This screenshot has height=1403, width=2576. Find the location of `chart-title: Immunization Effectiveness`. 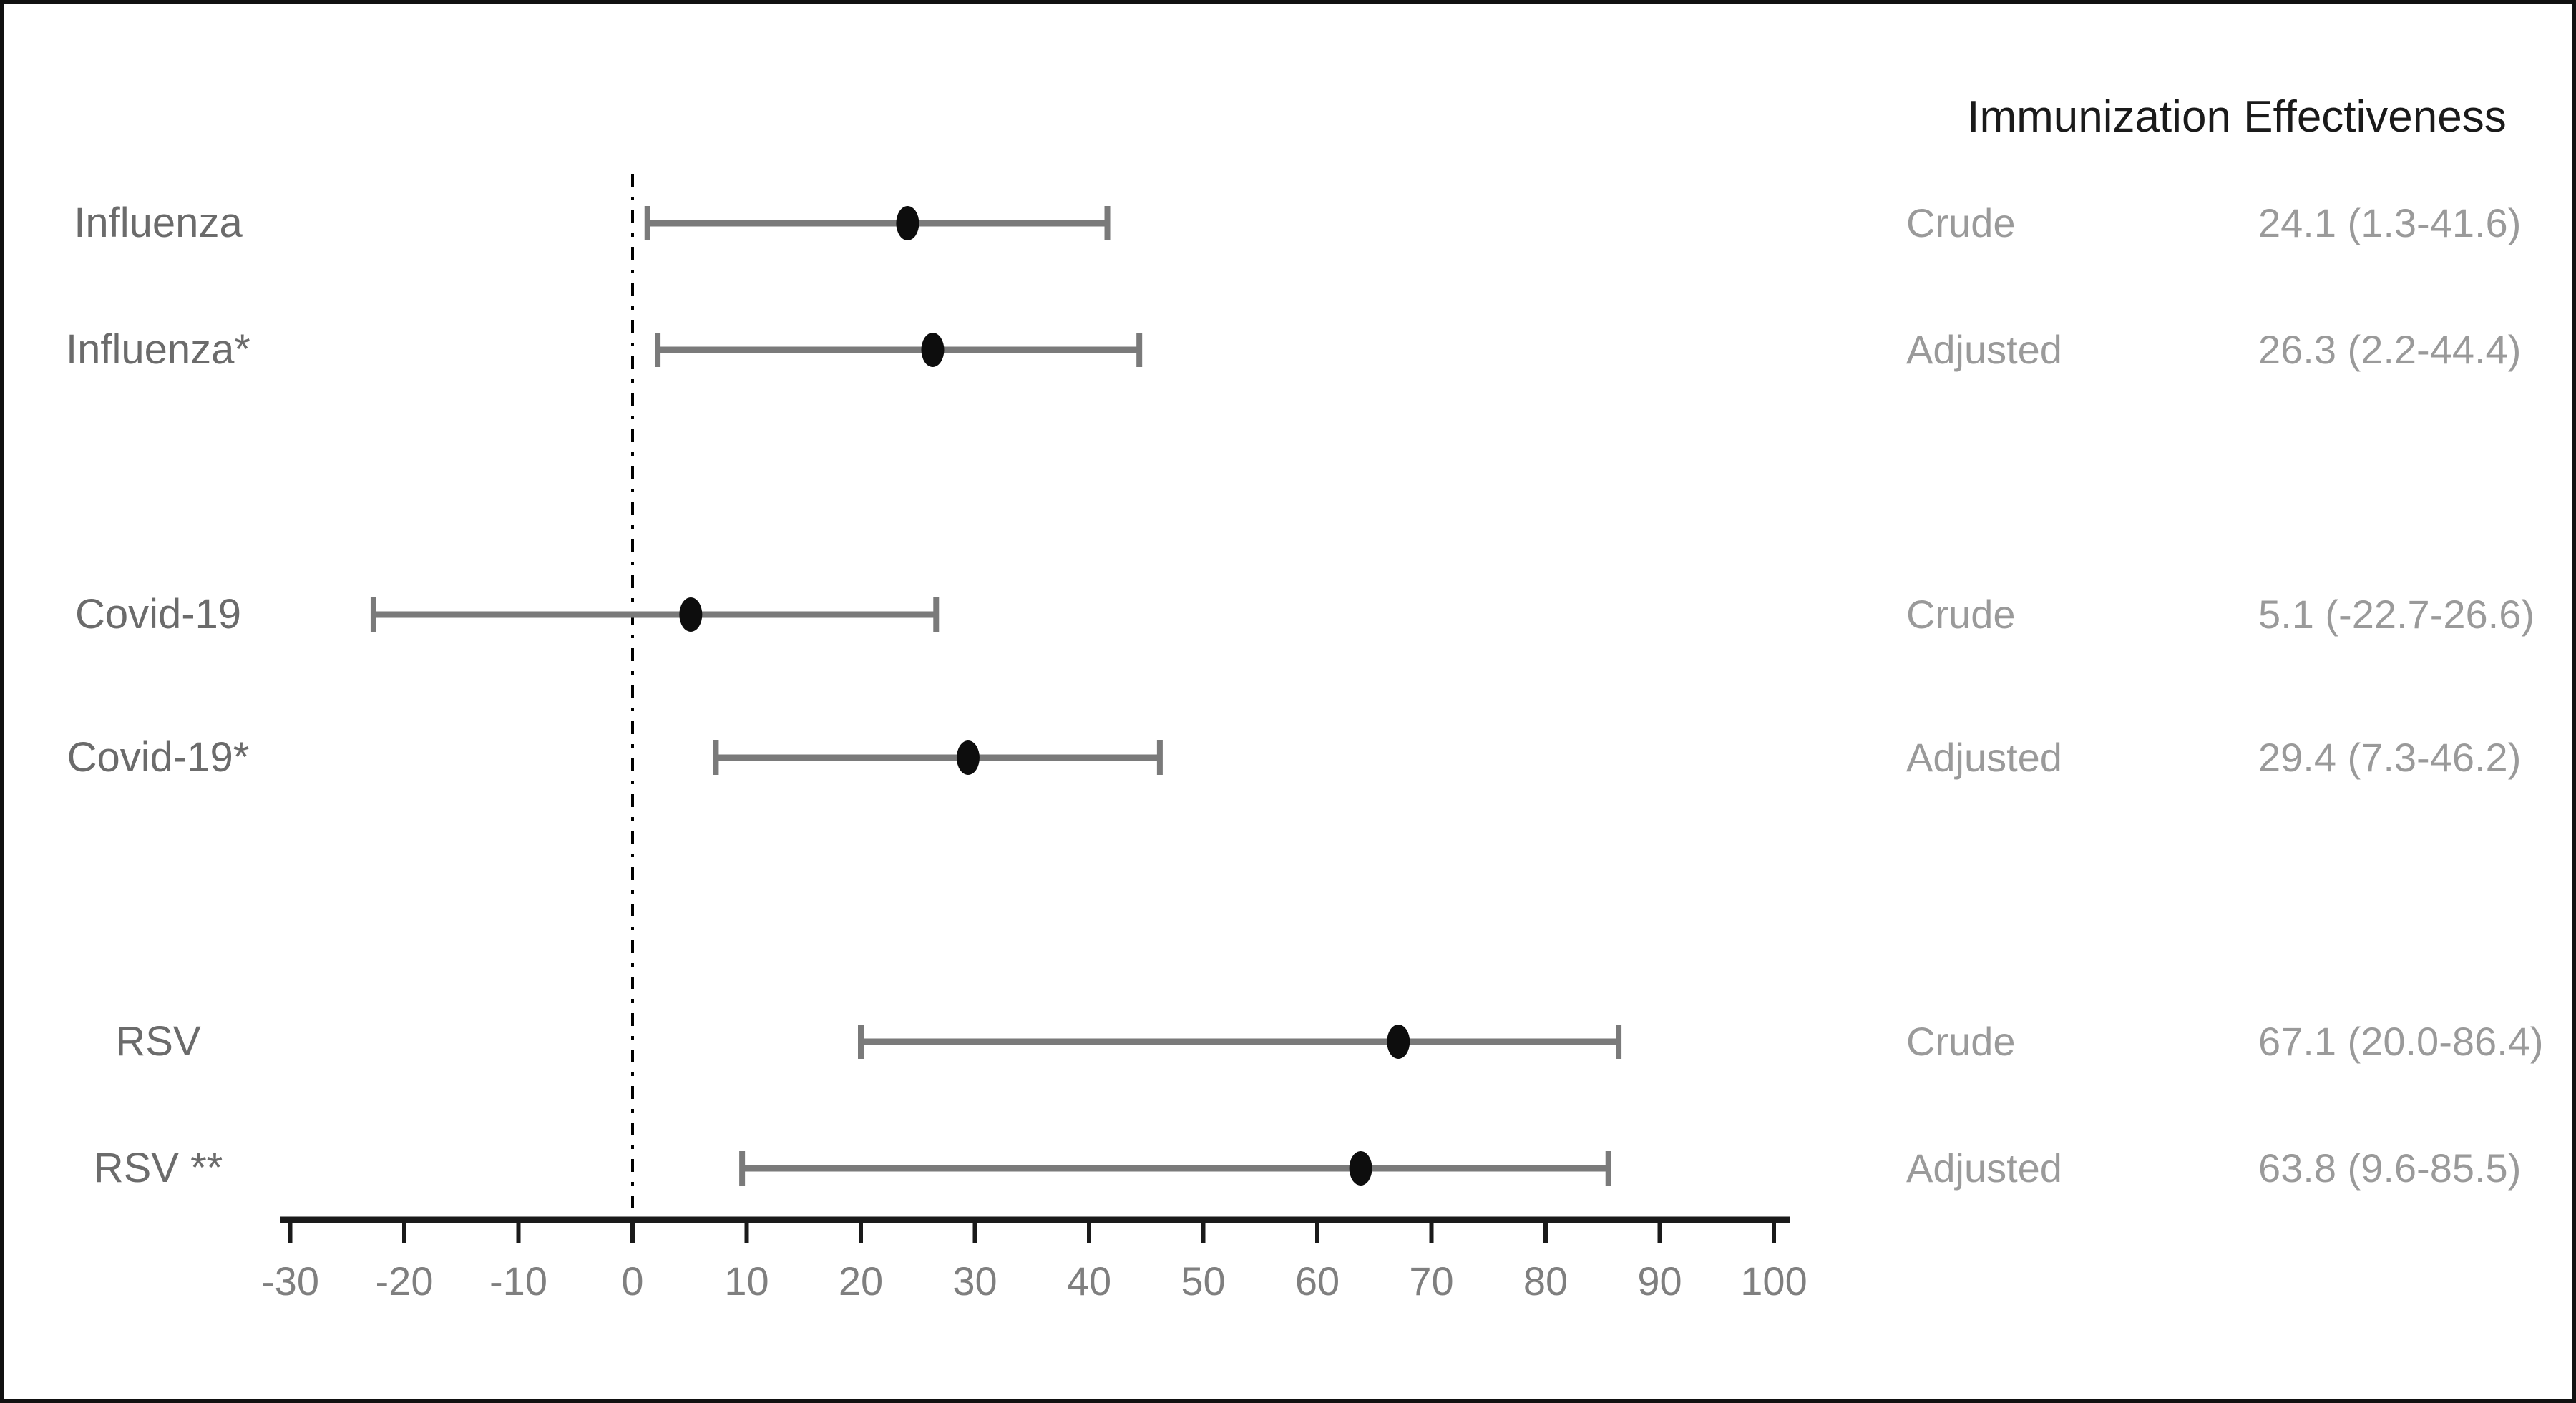

chart-title: Immunization Effectiveness is located at coordinates (2237, 117).